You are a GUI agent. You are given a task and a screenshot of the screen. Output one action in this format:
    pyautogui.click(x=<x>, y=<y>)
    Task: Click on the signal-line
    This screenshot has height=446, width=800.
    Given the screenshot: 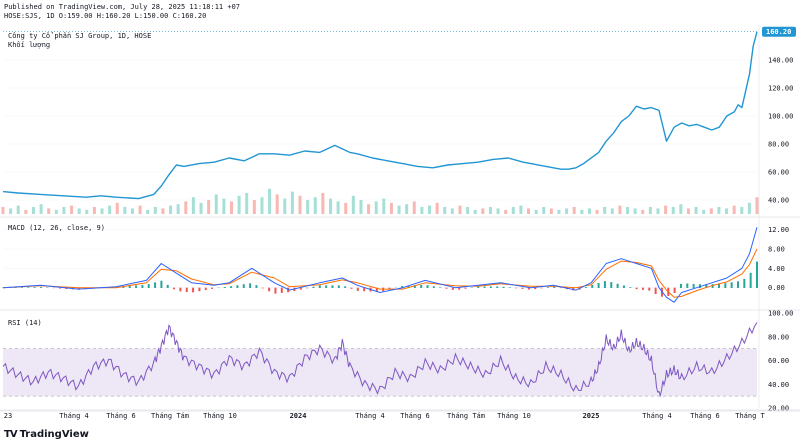 What is the action you would take?
    pyautogui.click(x=380, y=273)
    